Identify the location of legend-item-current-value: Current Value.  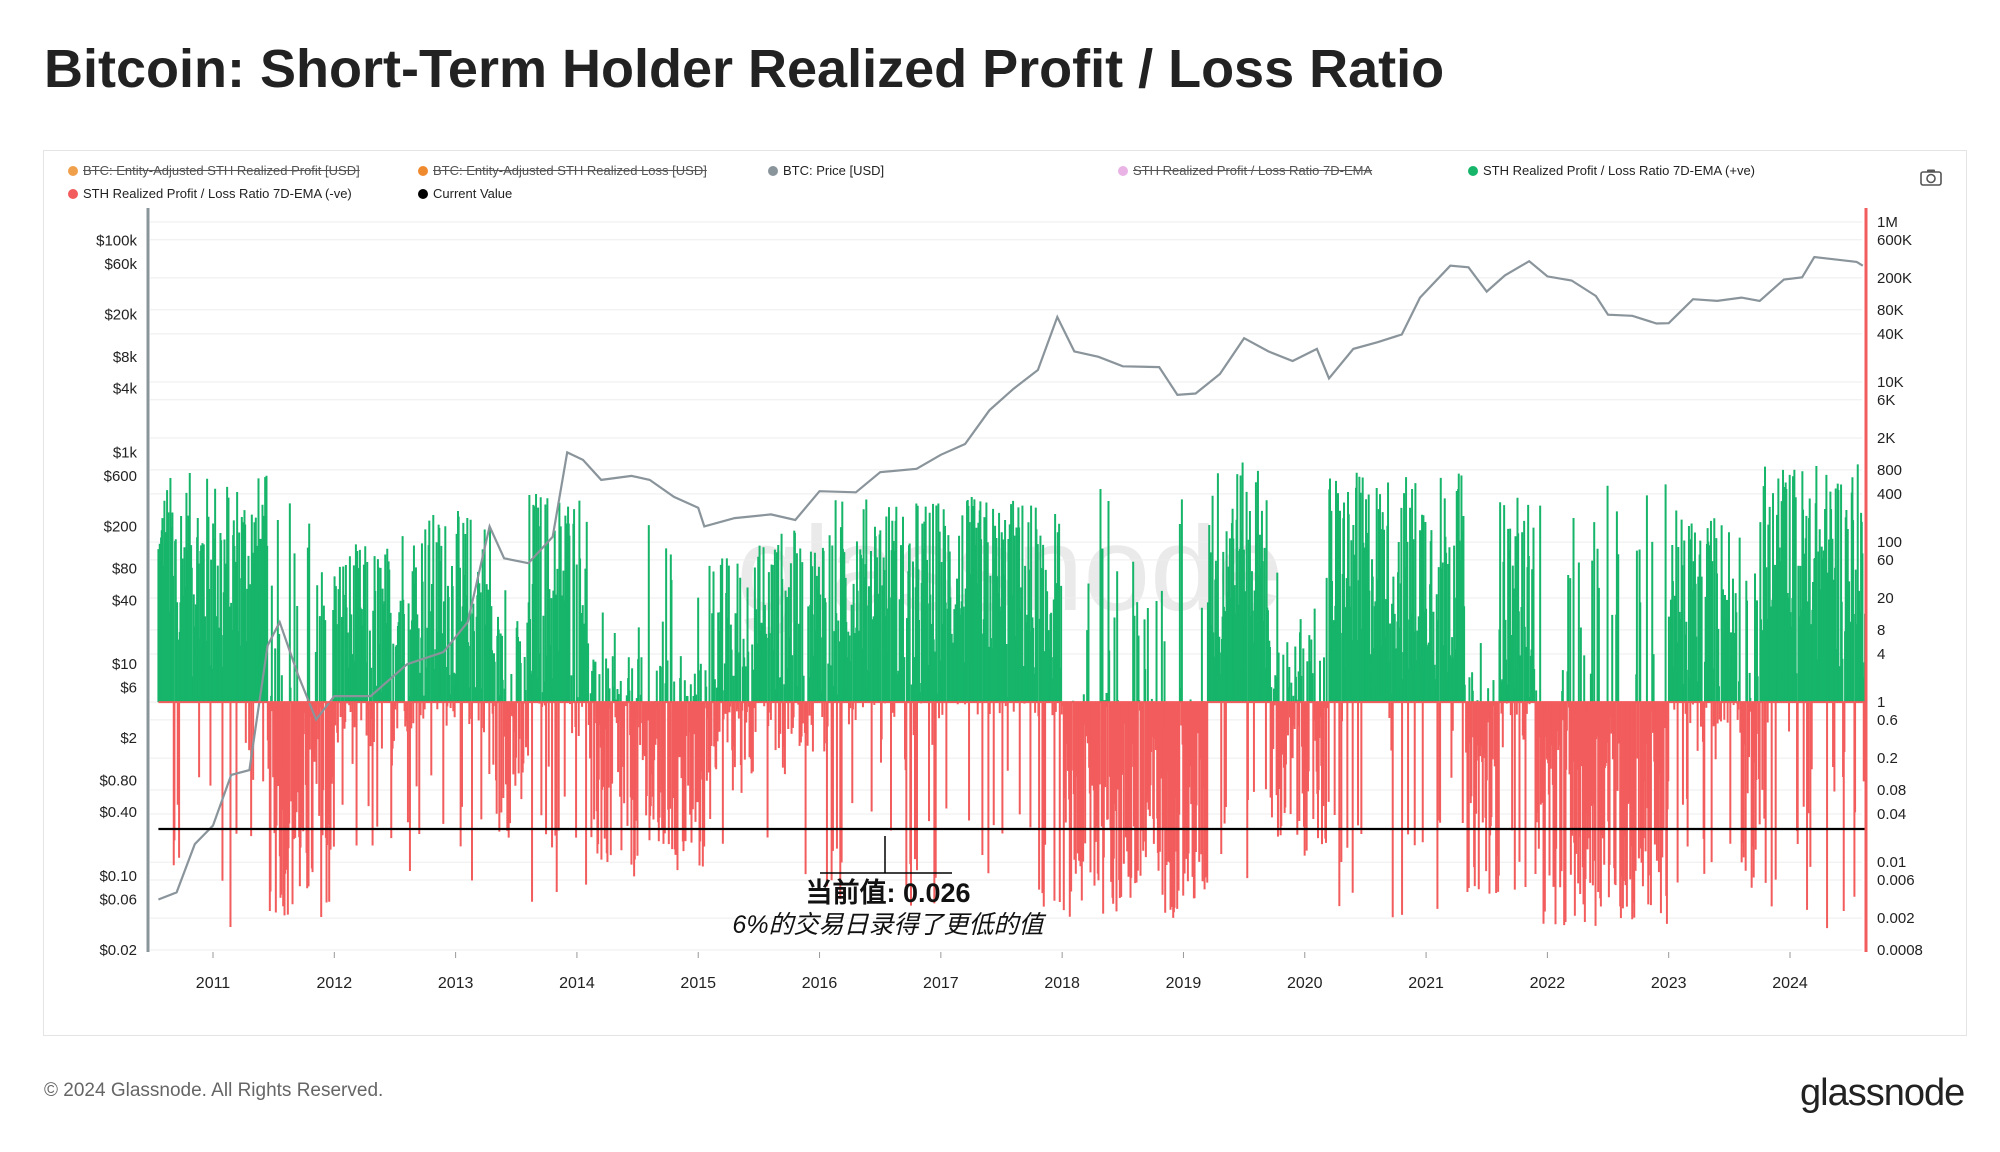
(465, 193).